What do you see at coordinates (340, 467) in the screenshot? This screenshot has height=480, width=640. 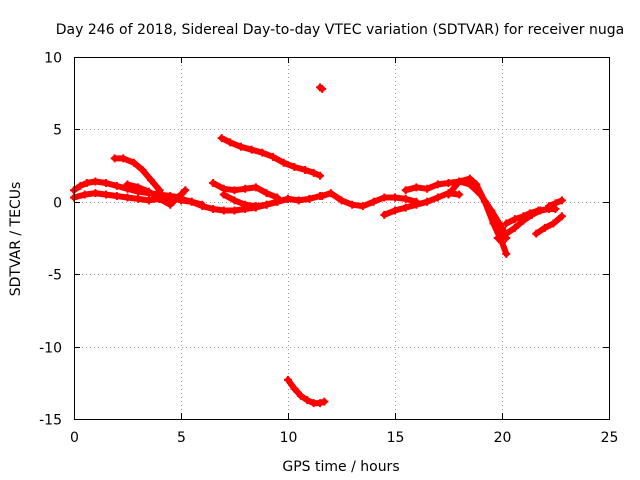 I see `x-axis-label: GPS time / hours` at bounding box center [340, 467].